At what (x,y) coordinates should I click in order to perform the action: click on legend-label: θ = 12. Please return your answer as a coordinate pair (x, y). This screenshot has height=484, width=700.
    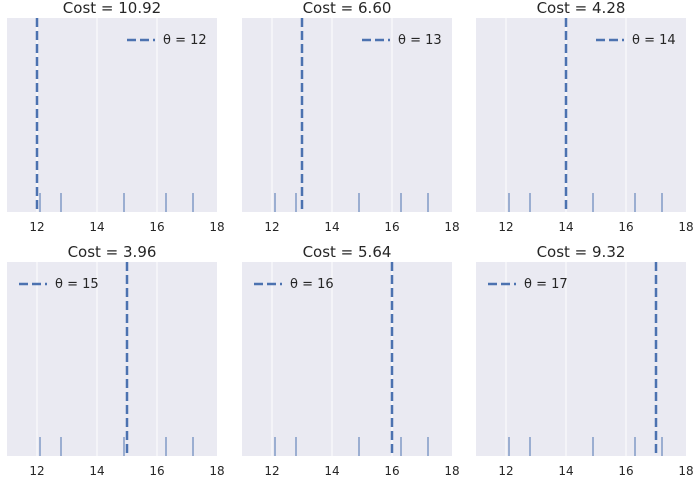
    Looking at the image, I should click on (185, 40).